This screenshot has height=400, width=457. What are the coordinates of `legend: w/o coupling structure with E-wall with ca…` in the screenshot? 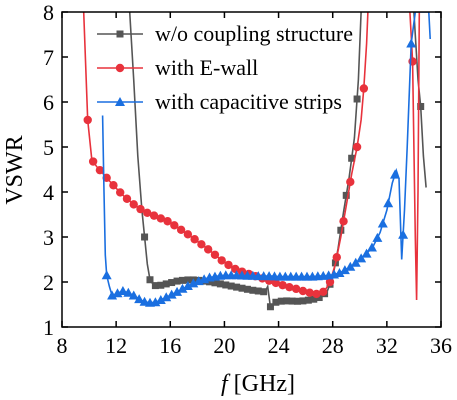 It's located at (225, 67).